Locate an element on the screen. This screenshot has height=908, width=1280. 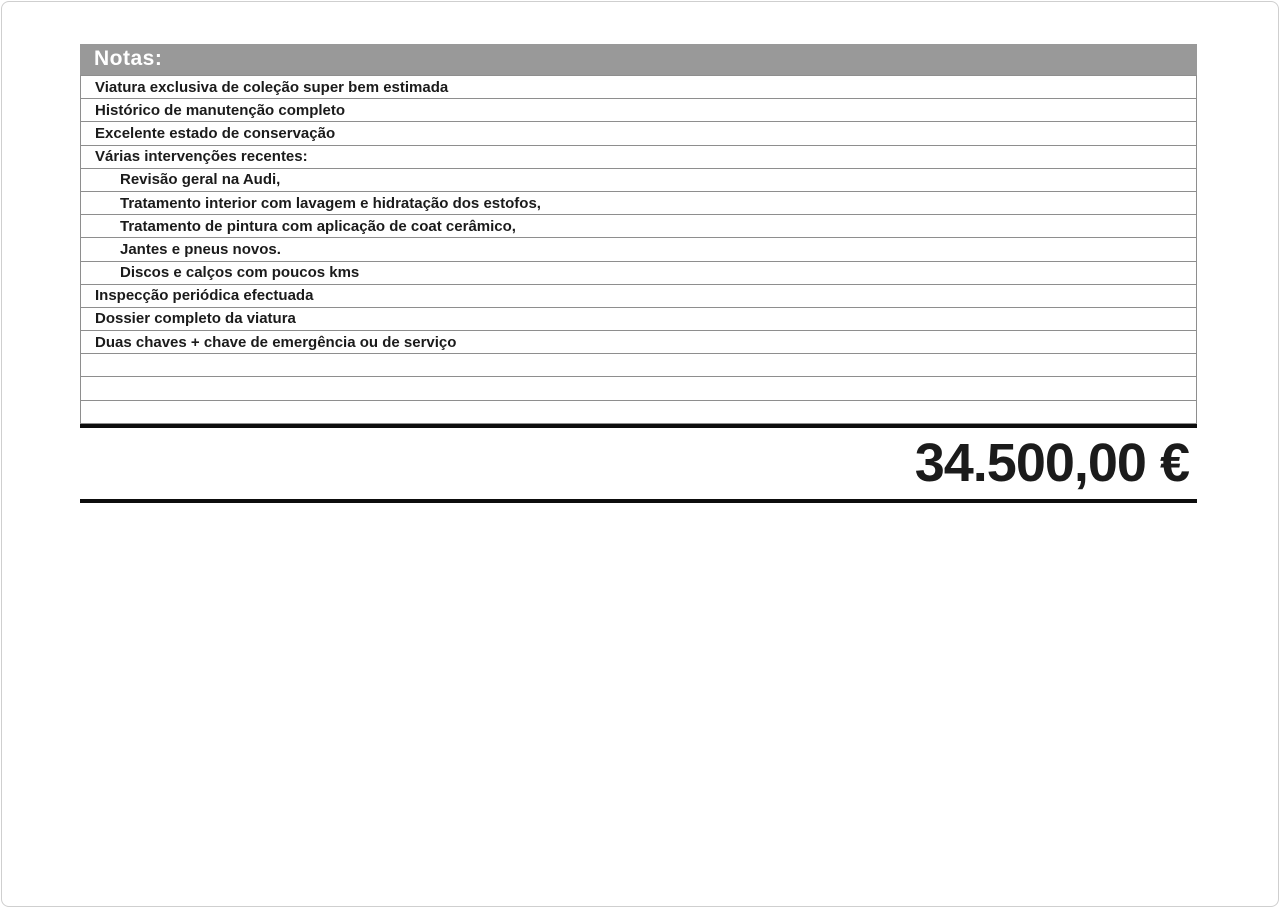
price-row: 34.500,00 € is located at coordinates (638, 463).